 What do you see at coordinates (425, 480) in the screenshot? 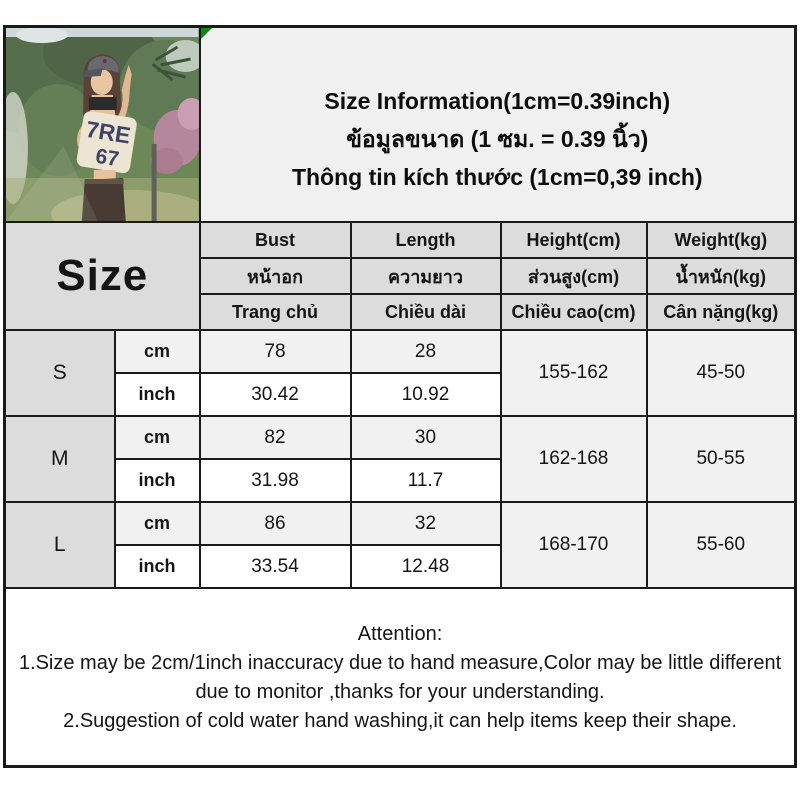
I see `m-length-inch: 11.7` at bounding box center [425, 480].